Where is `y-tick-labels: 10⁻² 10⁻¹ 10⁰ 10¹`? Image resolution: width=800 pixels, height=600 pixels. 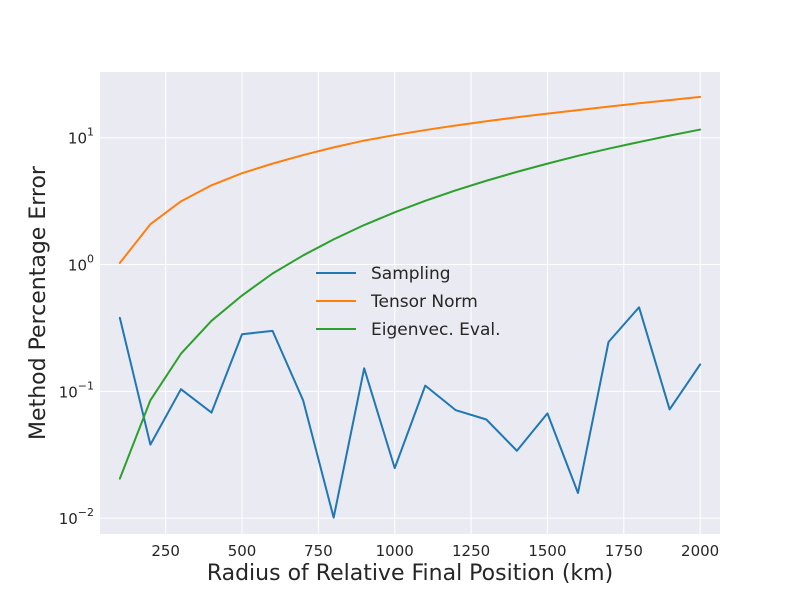
y-tick-labels: 10⁻² 10⁻¹ 10⁰ 10¹ is located at coordinates (76, 327).